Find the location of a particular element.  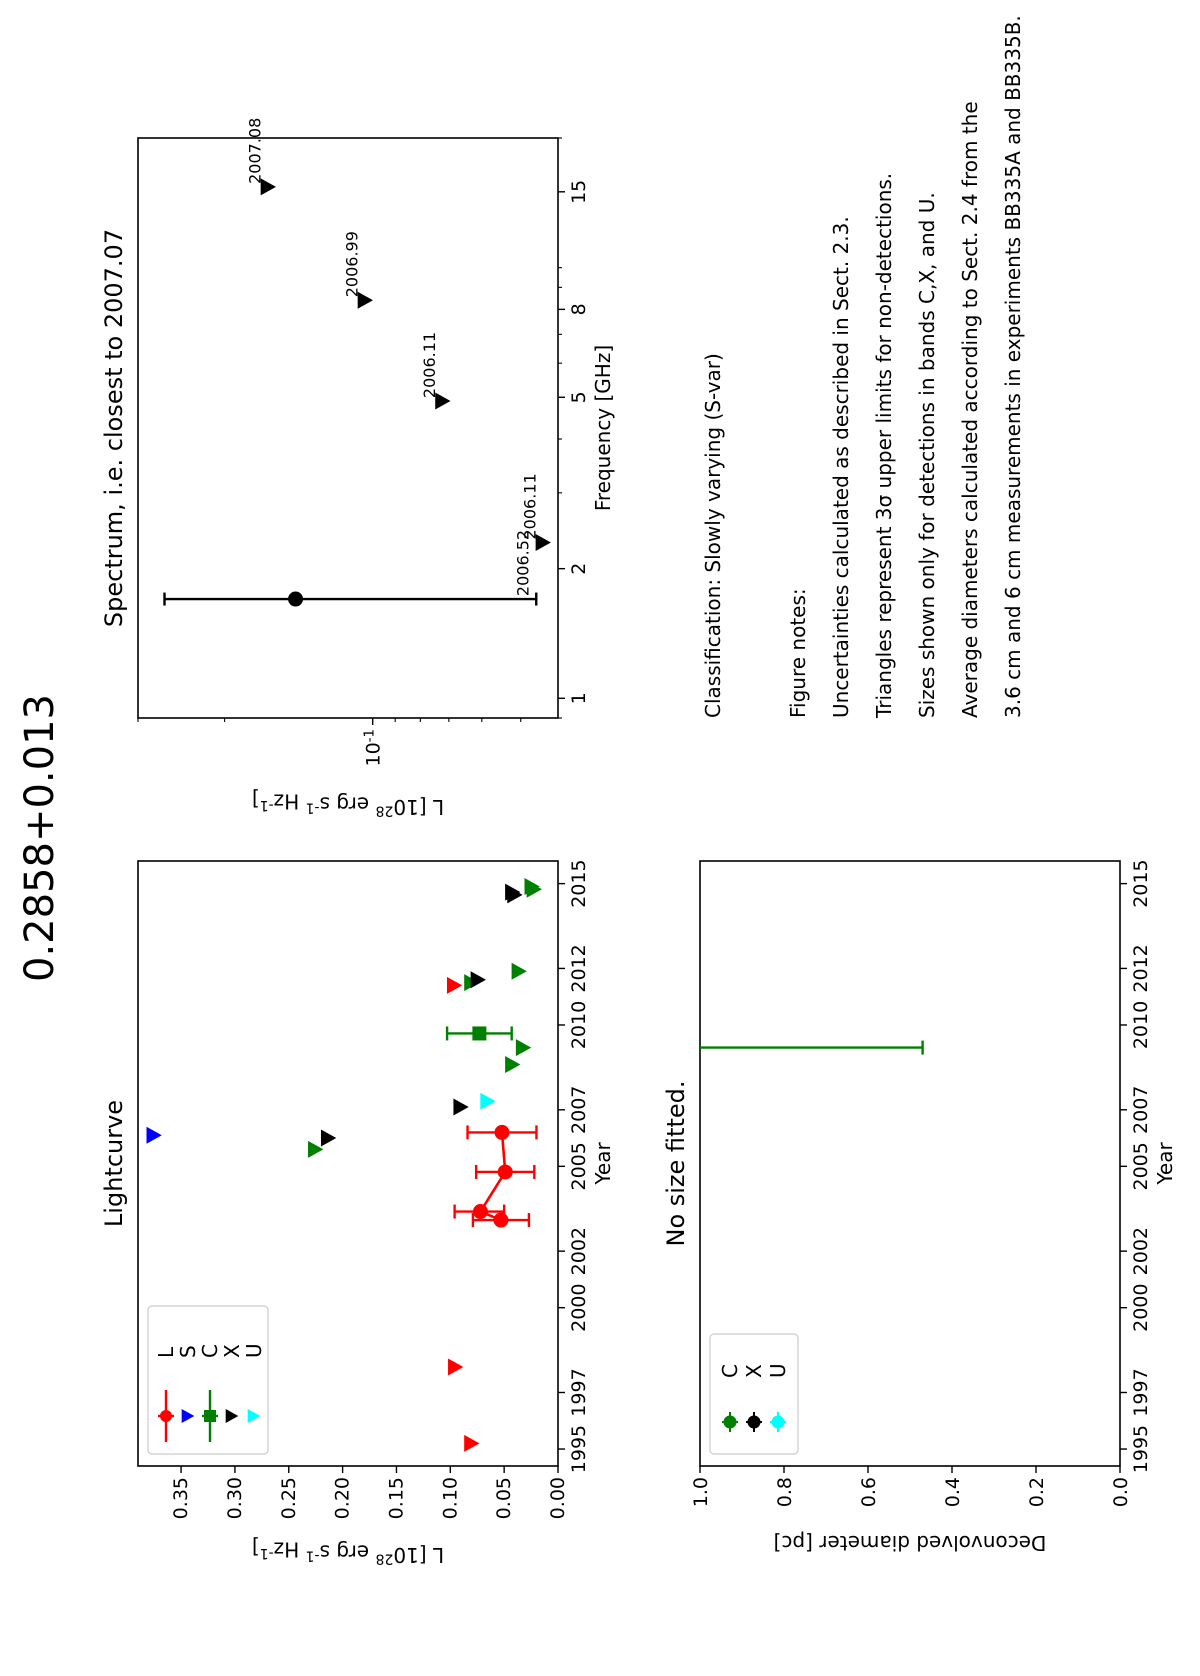

y-tick-label: 1.0 is located at coordinates (701, 1492).